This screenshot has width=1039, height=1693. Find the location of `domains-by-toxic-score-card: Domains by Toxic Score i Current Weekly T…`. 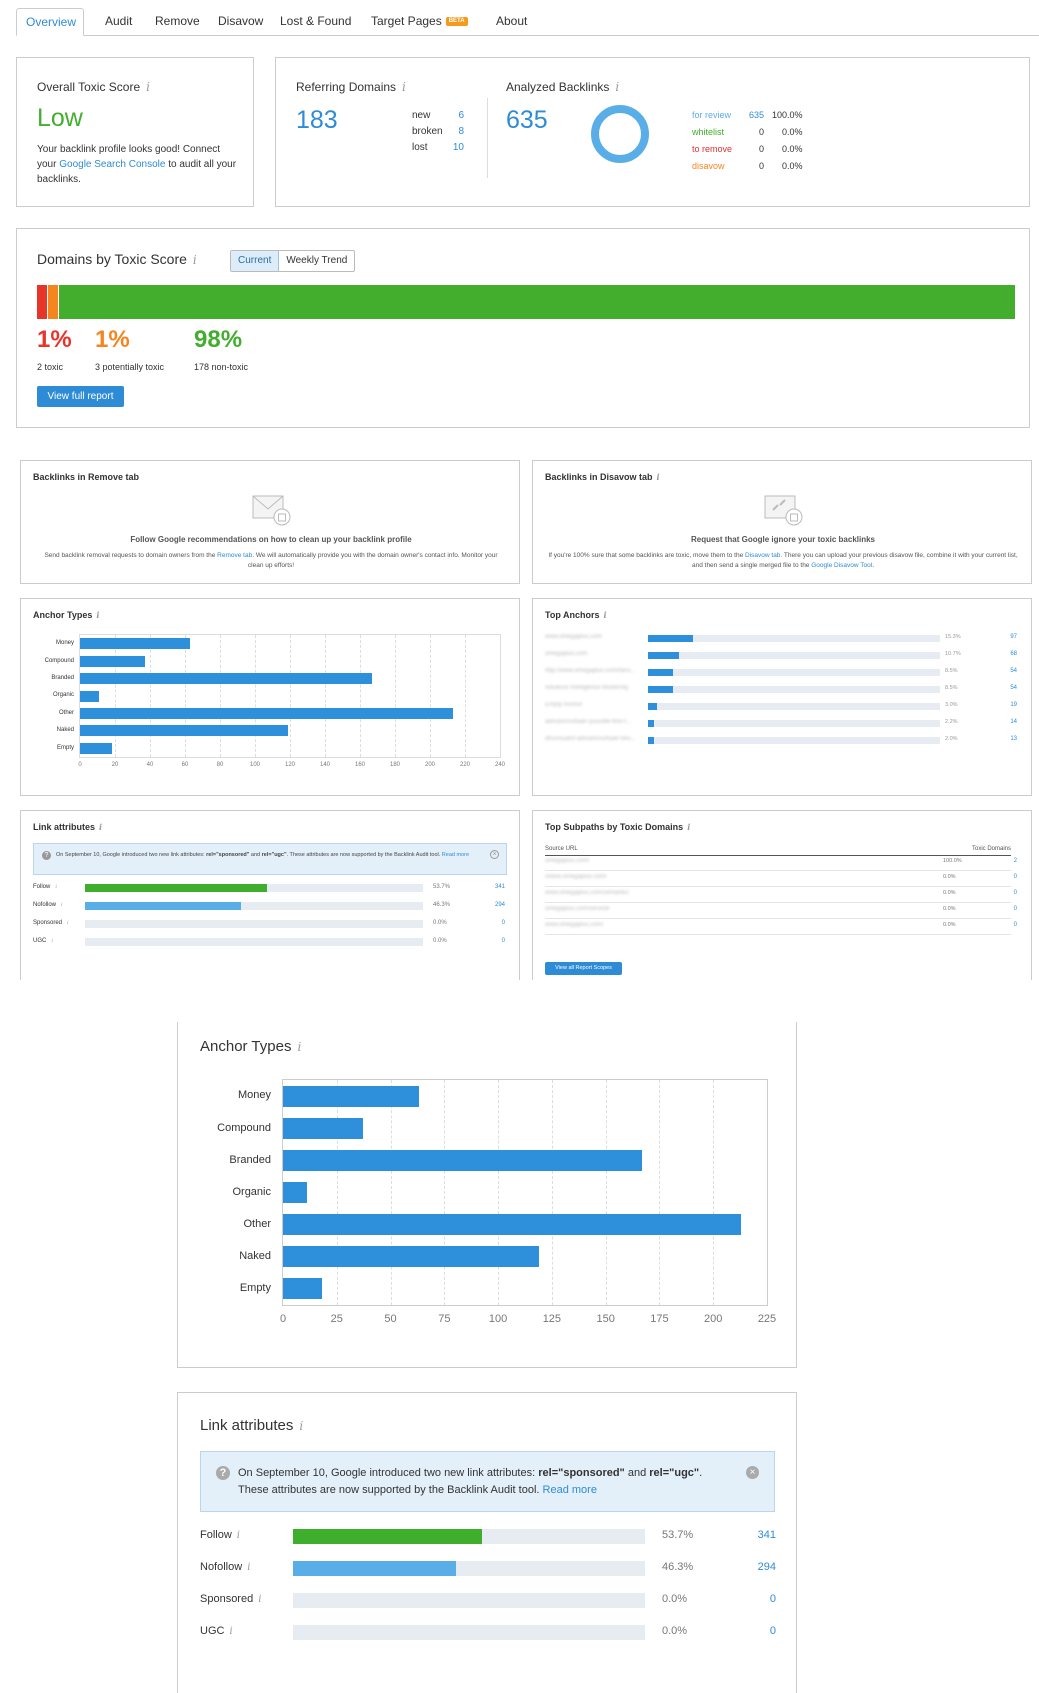

domains-by-toxic-score-card: Domains by Toxic Score i Current Weekly T… is located at coordinates (523, 328).